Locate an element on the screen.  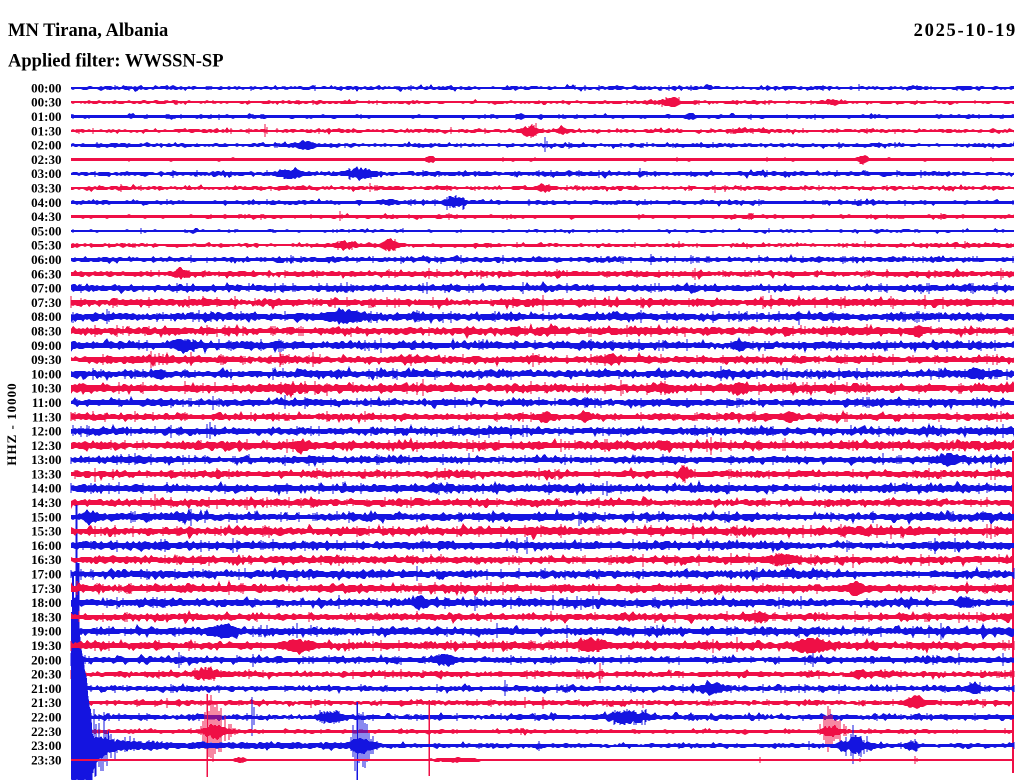
svg-text: MN Tirana, Albania is located at coordinates (88, 31).